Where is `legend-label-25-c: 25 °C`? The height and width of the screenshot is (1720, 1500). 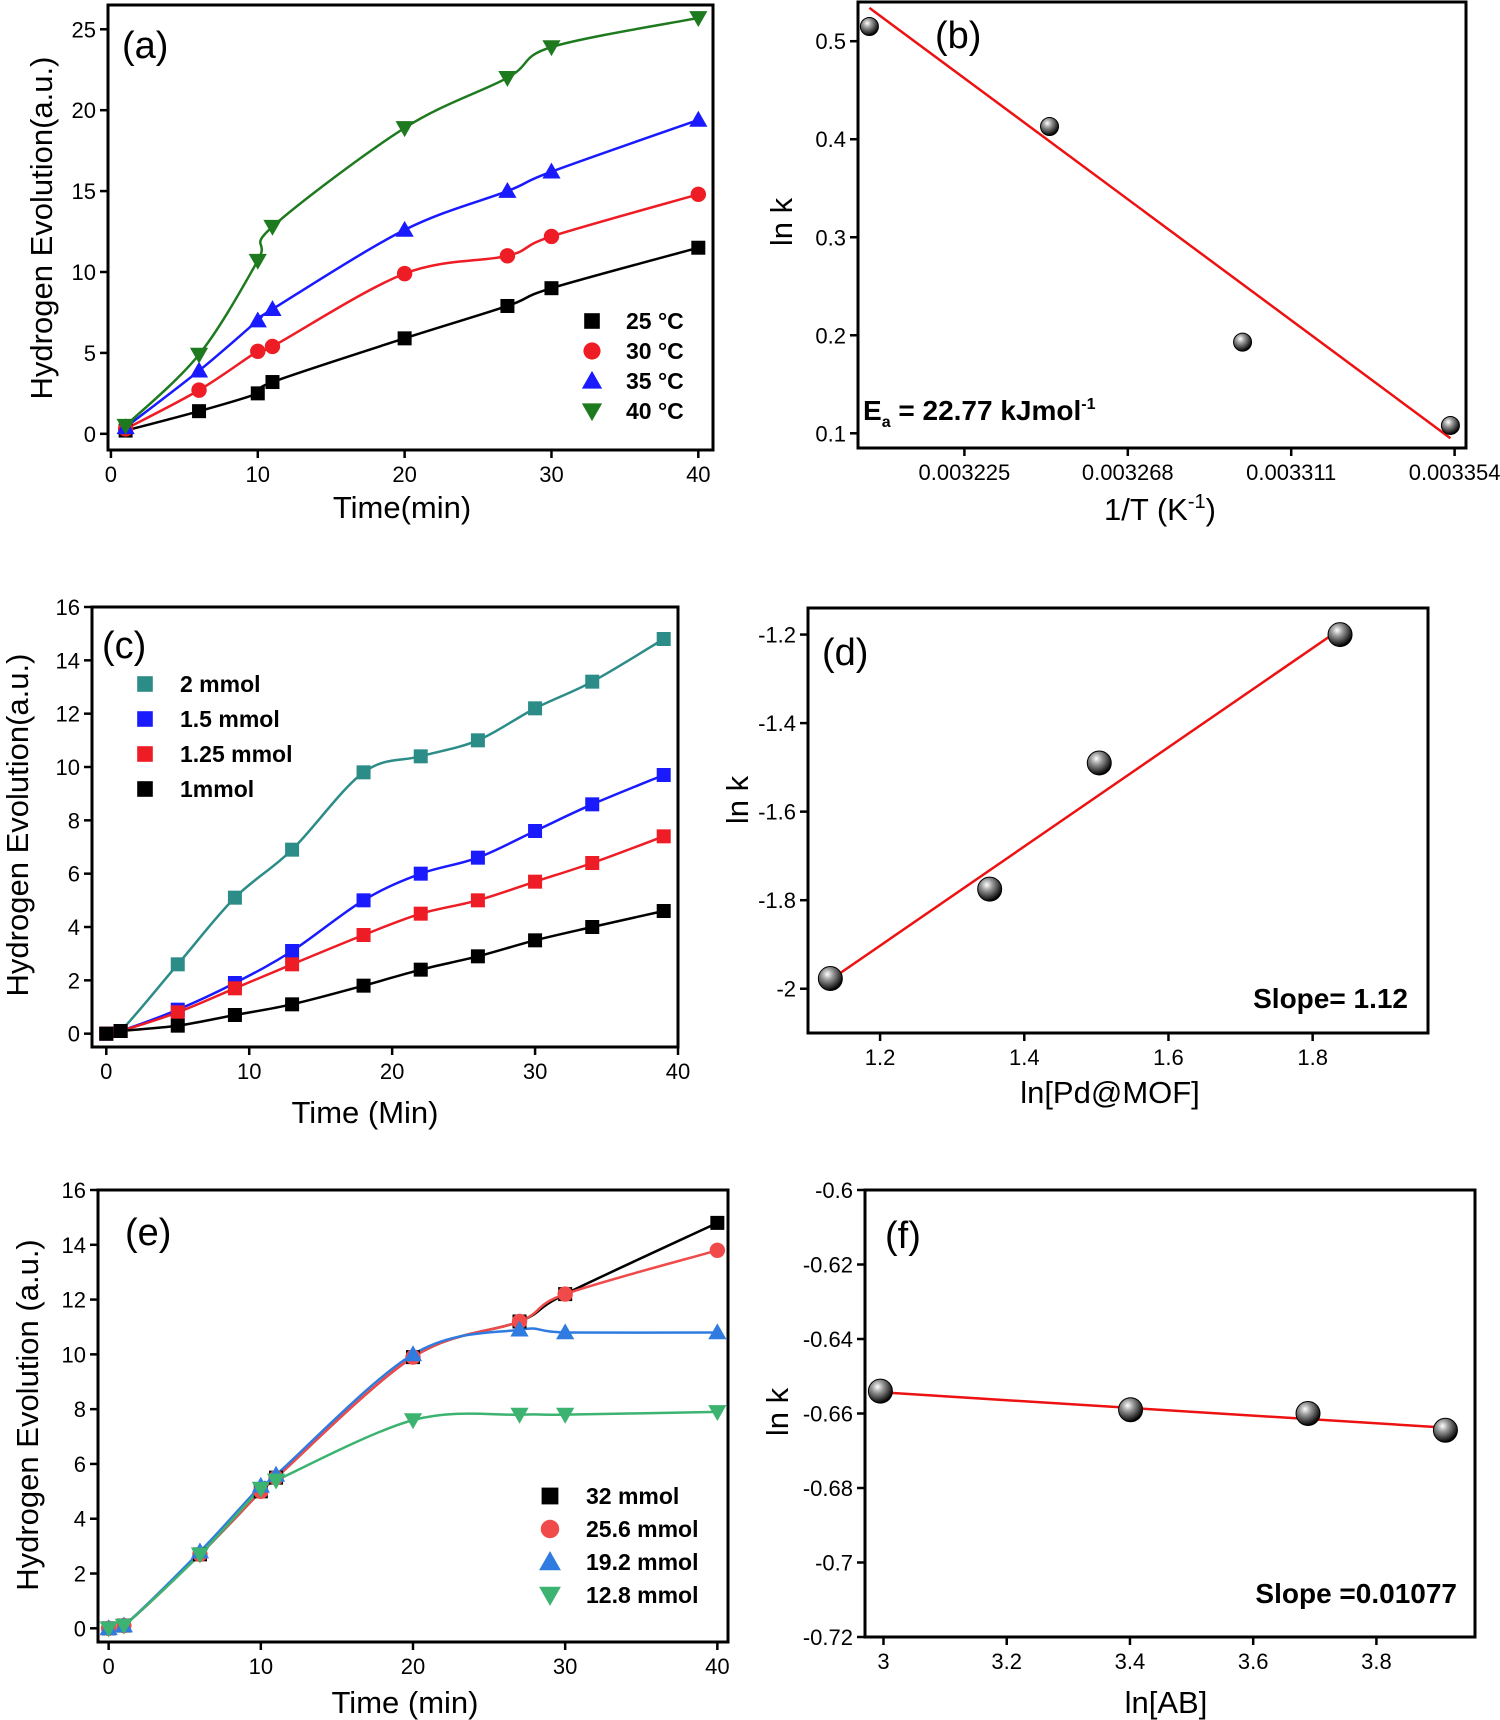 legend-label-25-c: 25 °C is located at coordinates (655, 321).